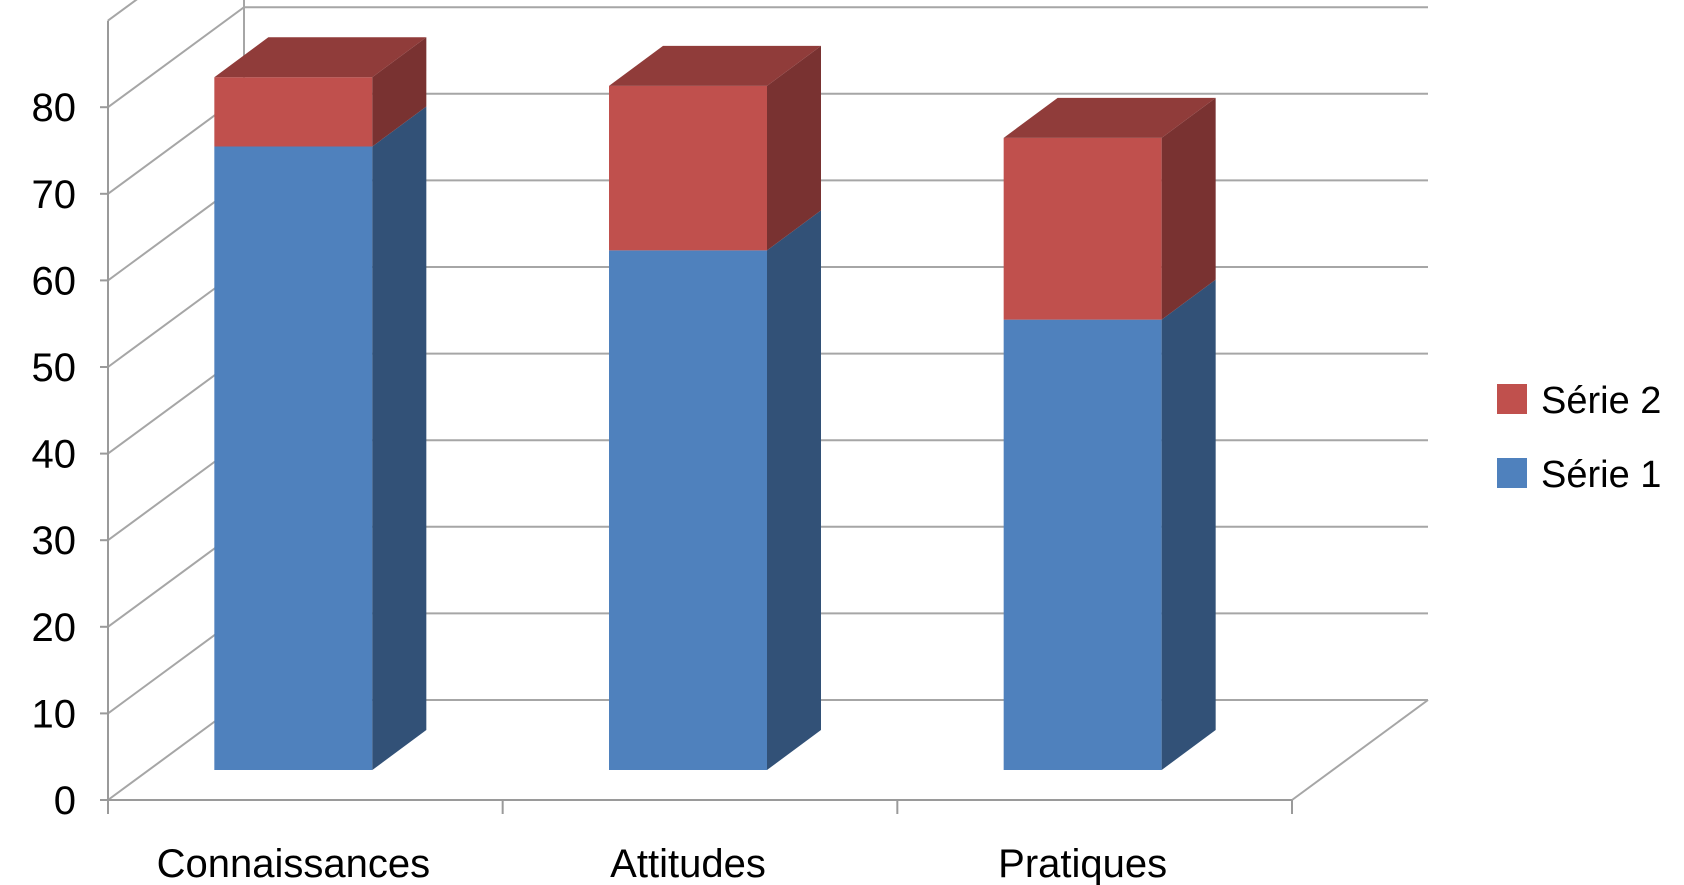 The image size is (1684, 885). I want to click on y-tick-label: 20, so click(54, 628).